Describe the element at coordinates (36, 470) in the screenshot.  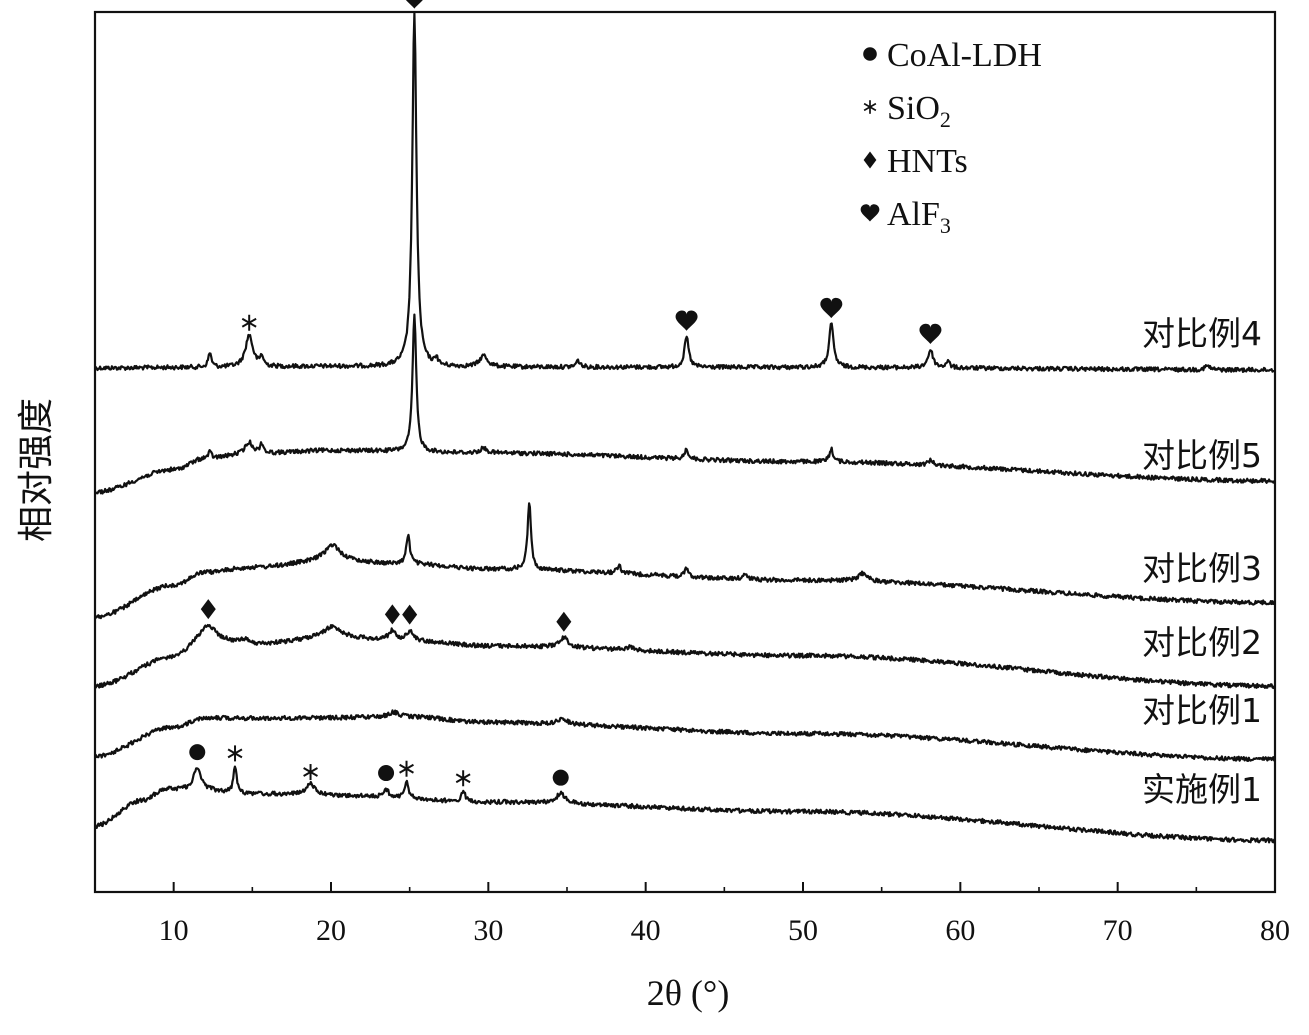
I see `y-axis-title: 相对强度` at that location.